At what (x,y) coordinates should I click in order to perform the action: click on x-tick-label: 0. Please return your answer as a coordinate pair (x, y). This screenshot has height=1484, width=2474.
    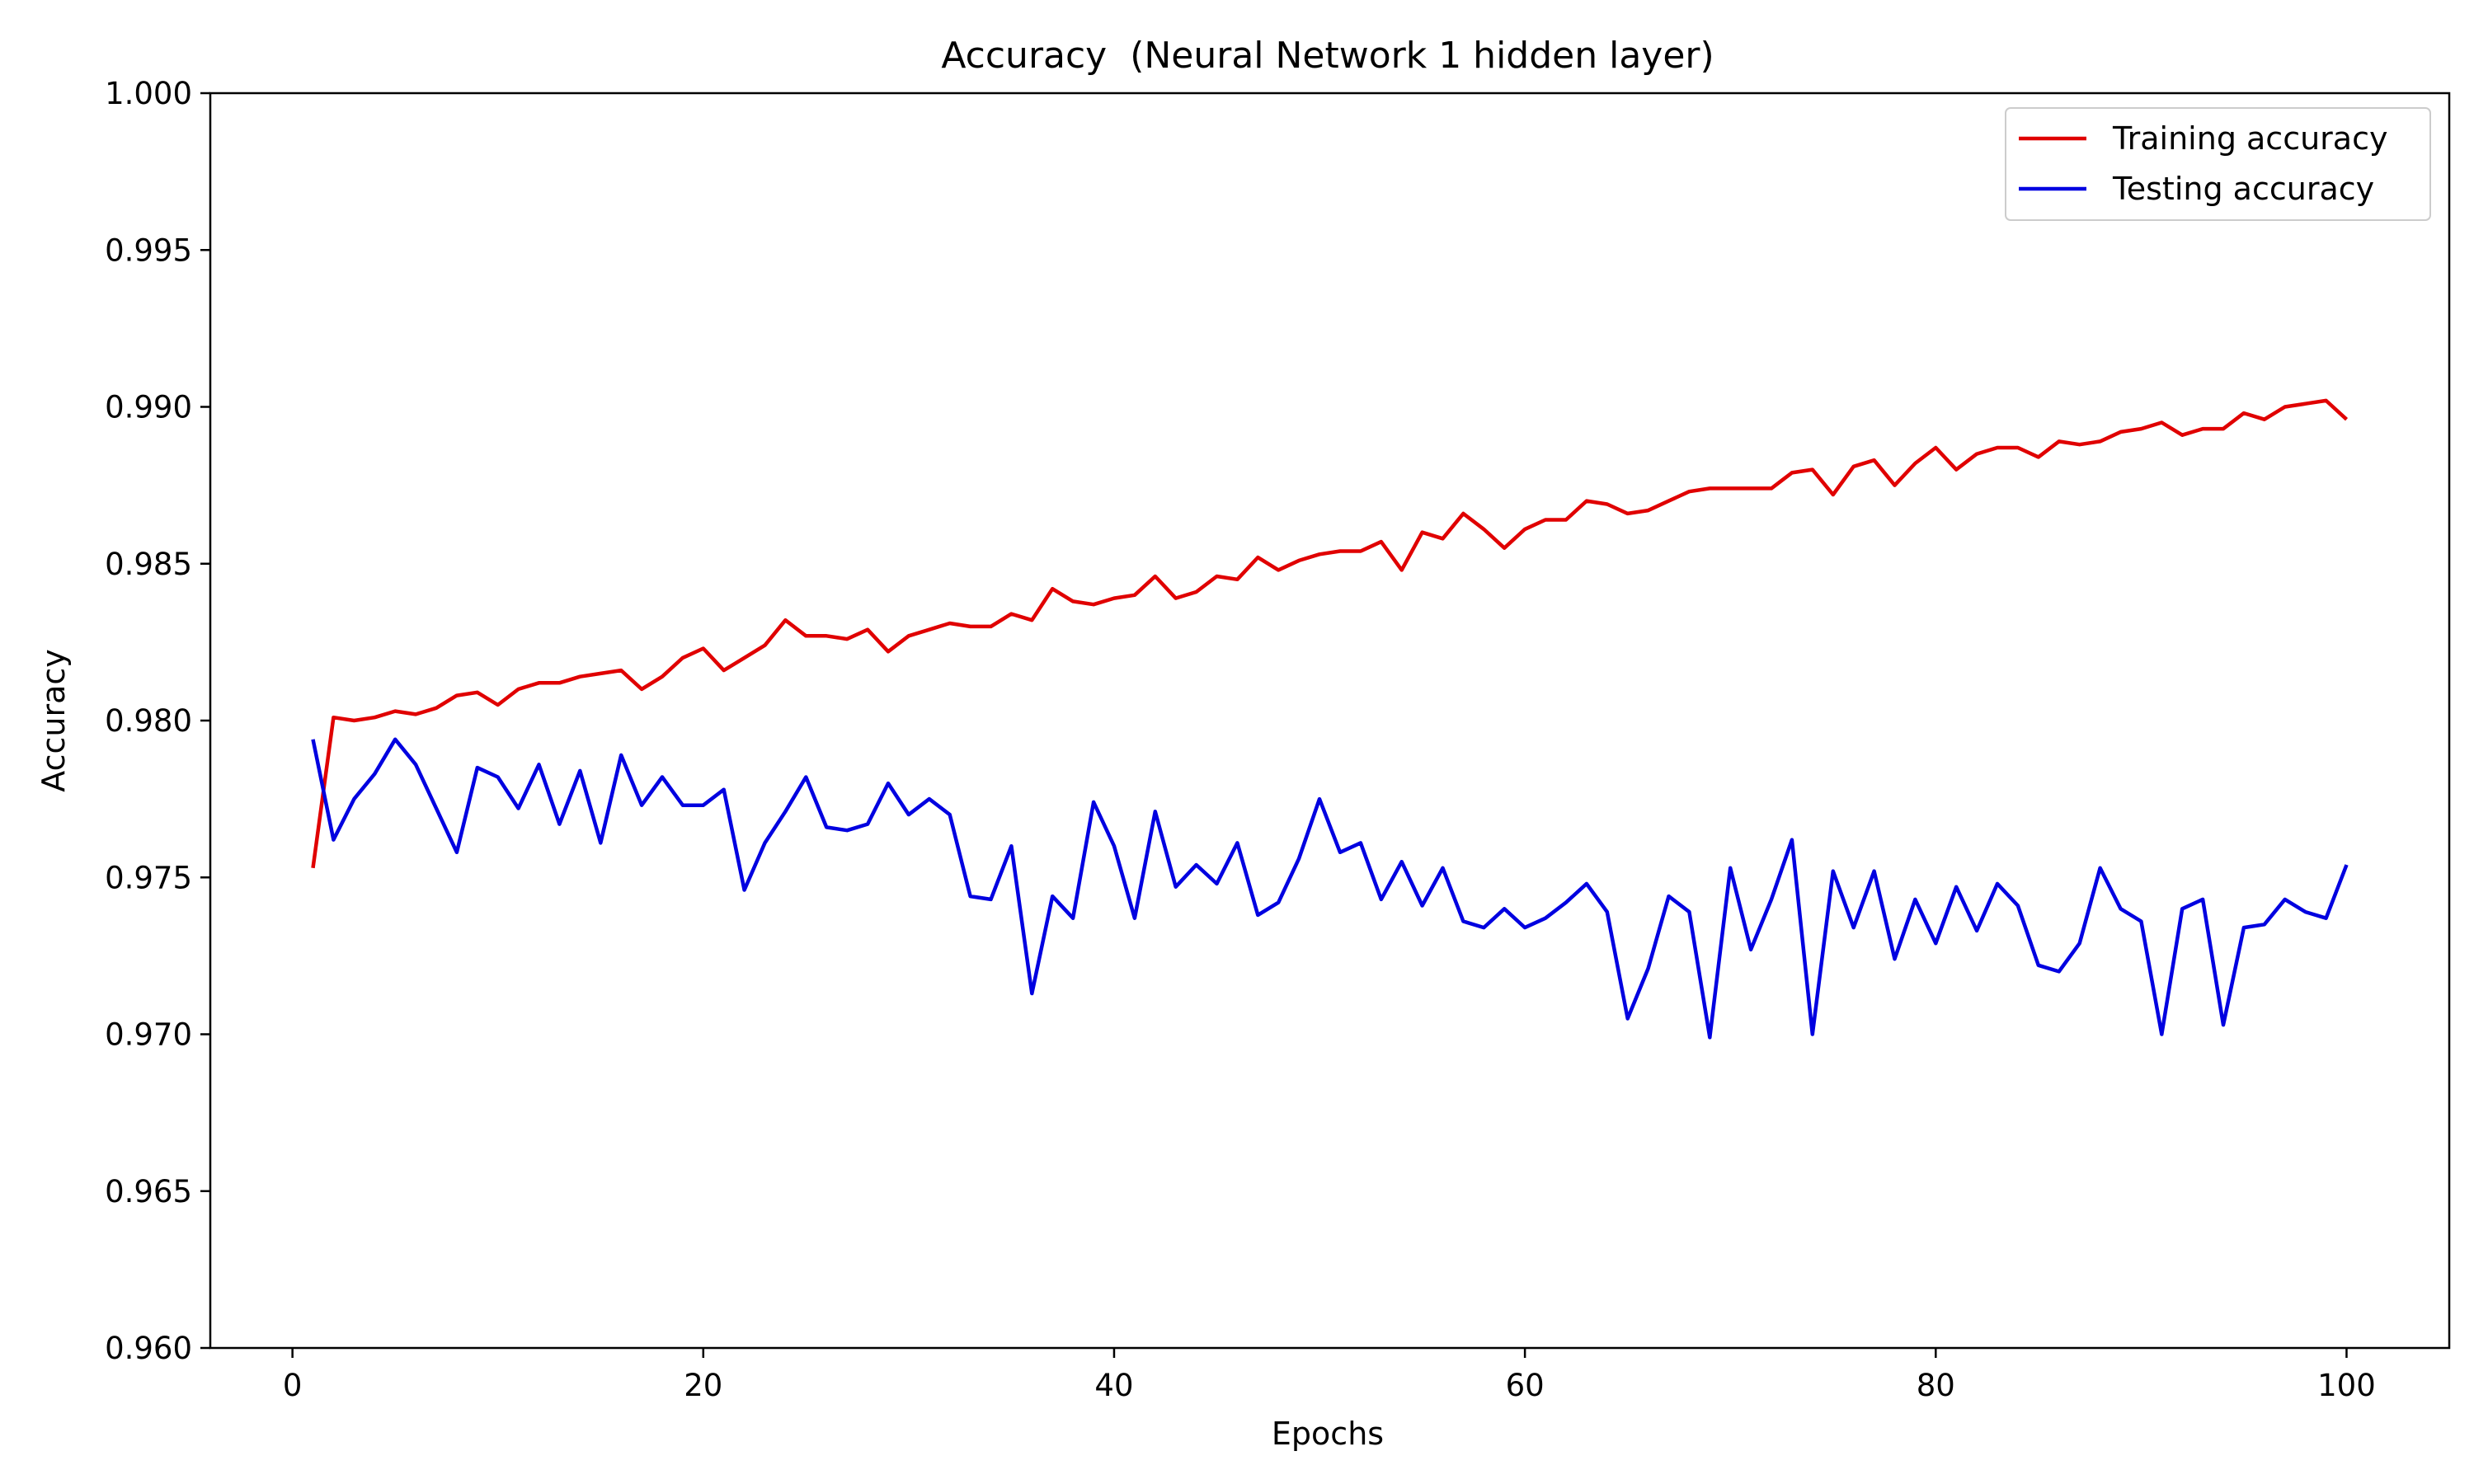
    Looking at the image, I should click on (293, 1385).